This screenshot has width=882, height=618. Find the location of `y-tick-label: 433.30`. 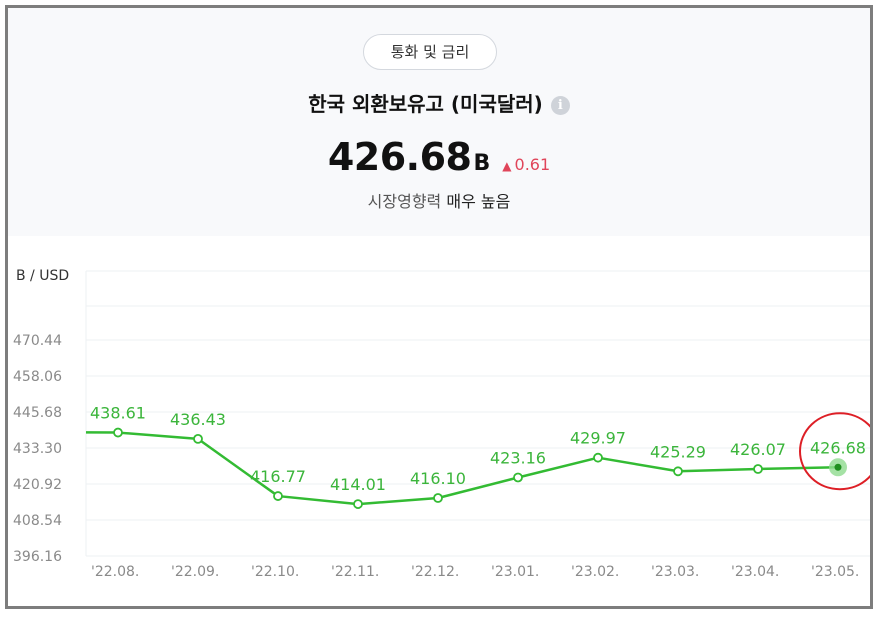

y-tick-label: 433.30 is located at coordinates (37, 449).